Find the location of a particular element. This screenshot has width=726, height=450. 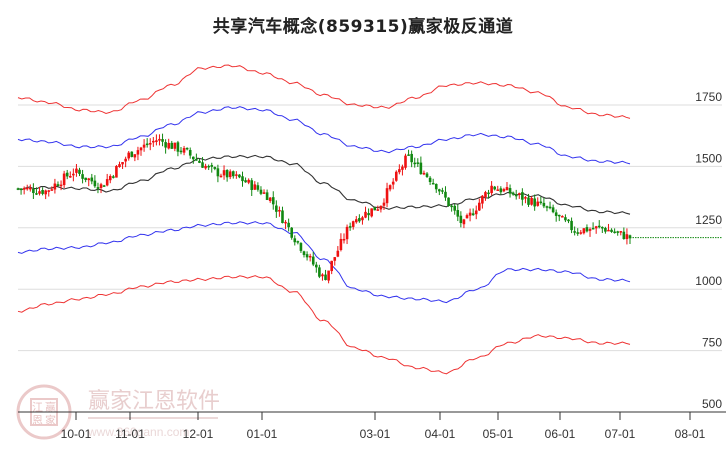

watermark-brand: 赢家江恩软件 is located at coordinates (154, 401).